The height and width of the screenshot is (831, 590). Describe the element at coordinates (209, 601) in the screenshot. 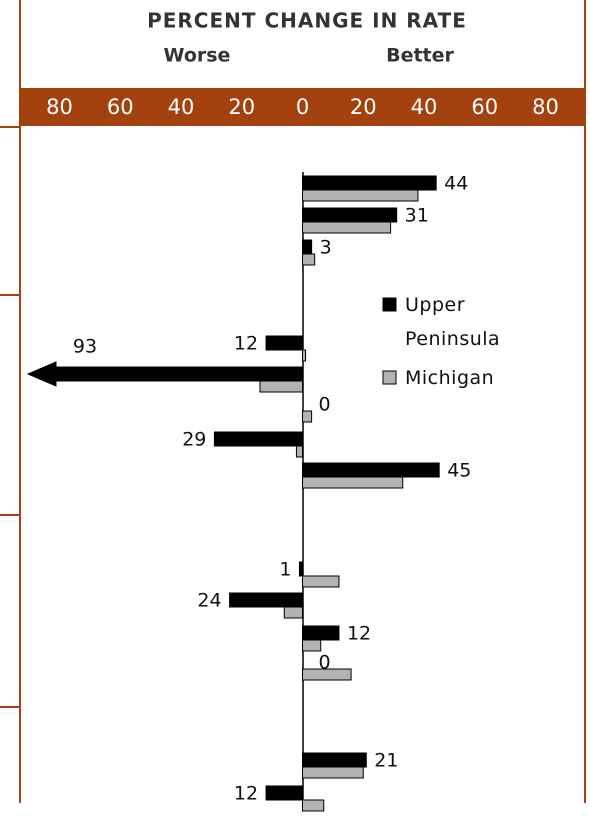

I see `data-label: 24` at that location.